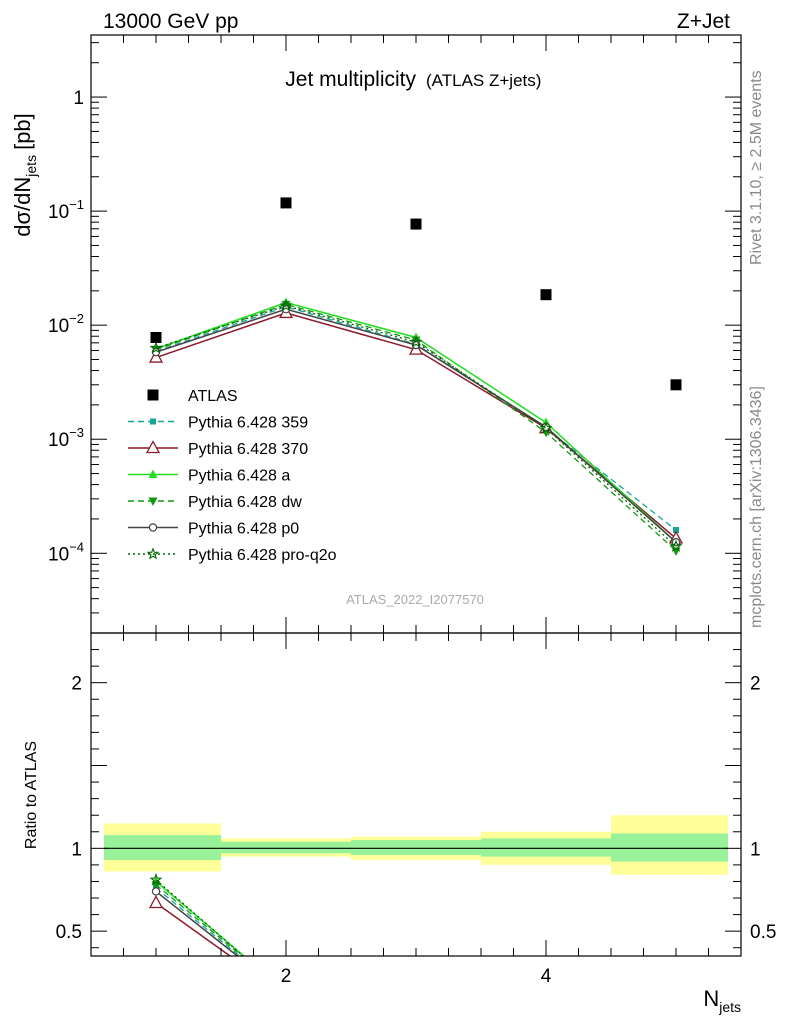 This screenshot has height=1024, width=786. I want to click on legend-label: Pythia 6.428 dw, so click(245, 502).